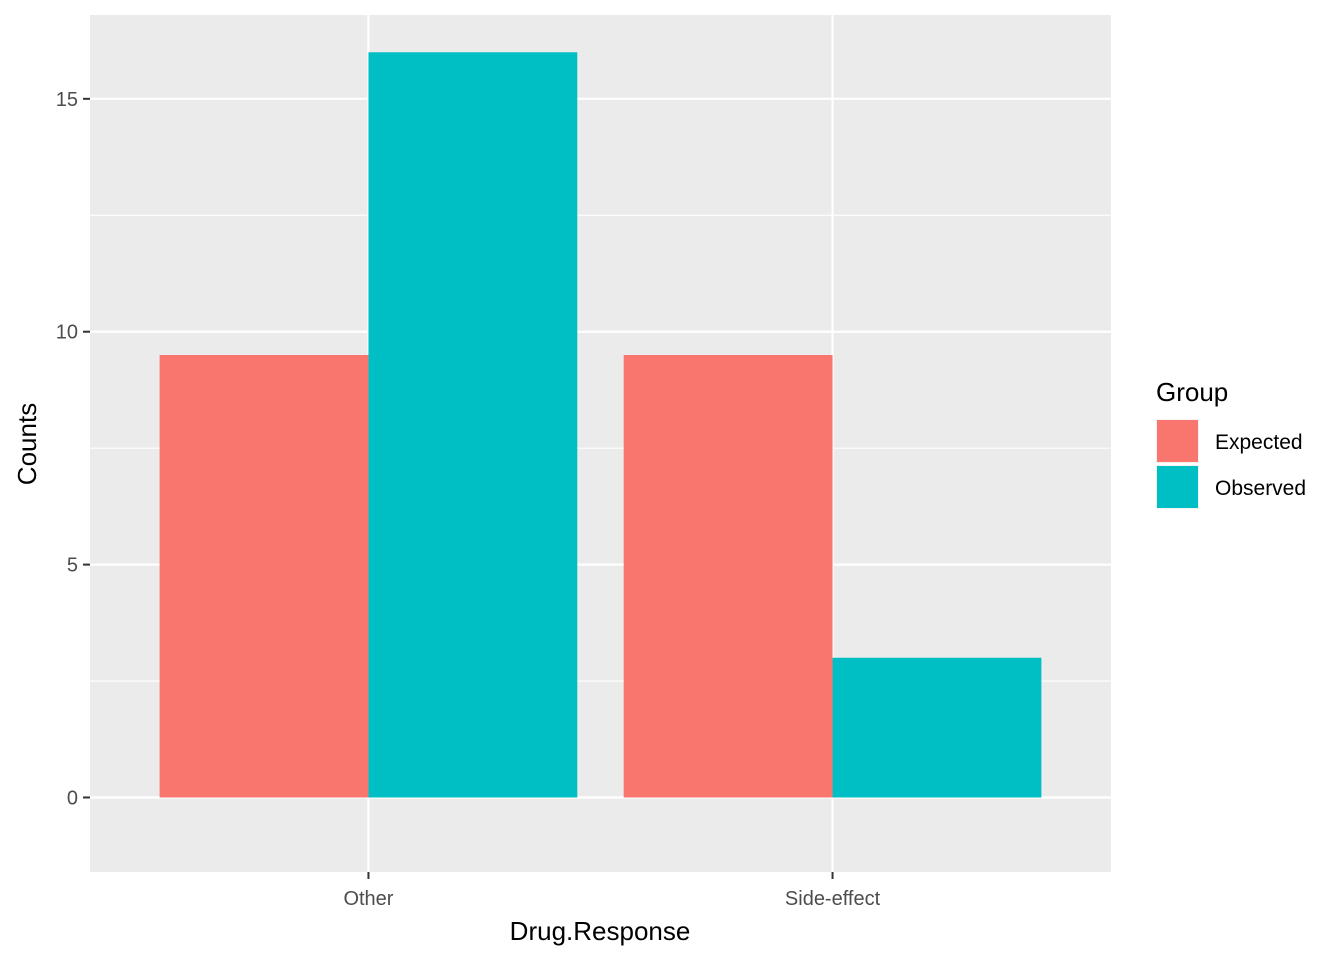 Image resolution: width=1344 pixels, height=960 pixels. What do you see at coordinates (67, 100) in the screenshot?
I see `y-tick-label: 15` at bounding box center [67, 100].